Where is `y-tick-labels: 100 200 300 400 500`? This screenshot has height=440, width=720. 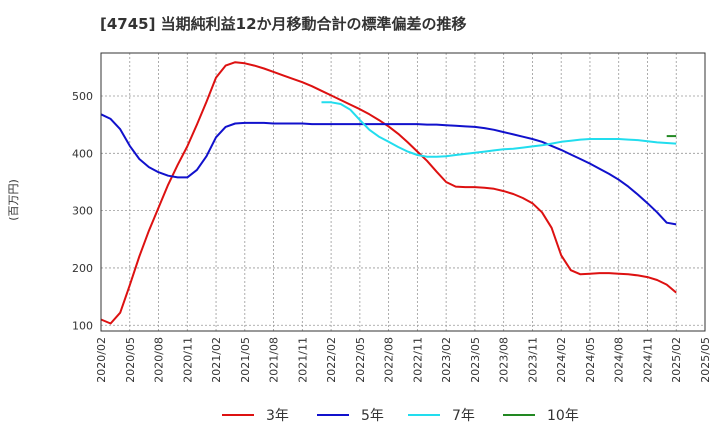
y-tick-labels: 100 200 300 400 500 is located at coordinates (82, 211).